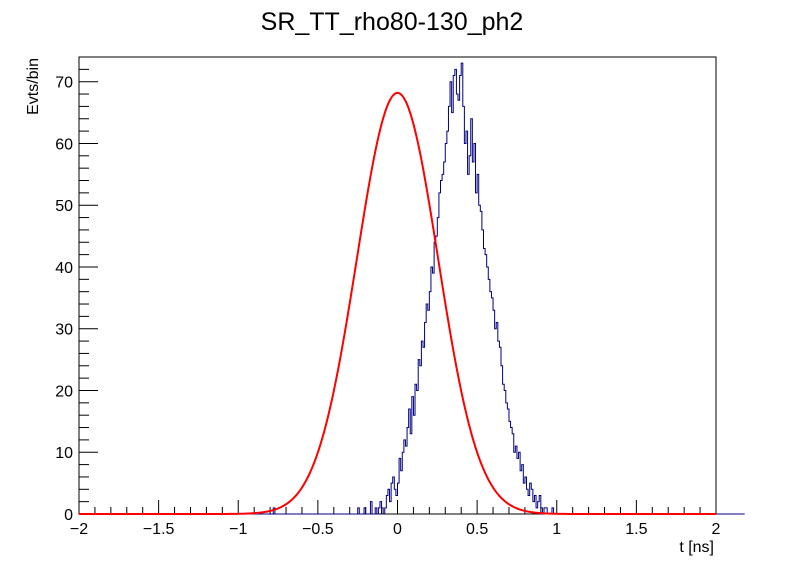 The height and width of the screenshot is (572, 796). I want to click on y-tick-label: 20, so click(64, 391).